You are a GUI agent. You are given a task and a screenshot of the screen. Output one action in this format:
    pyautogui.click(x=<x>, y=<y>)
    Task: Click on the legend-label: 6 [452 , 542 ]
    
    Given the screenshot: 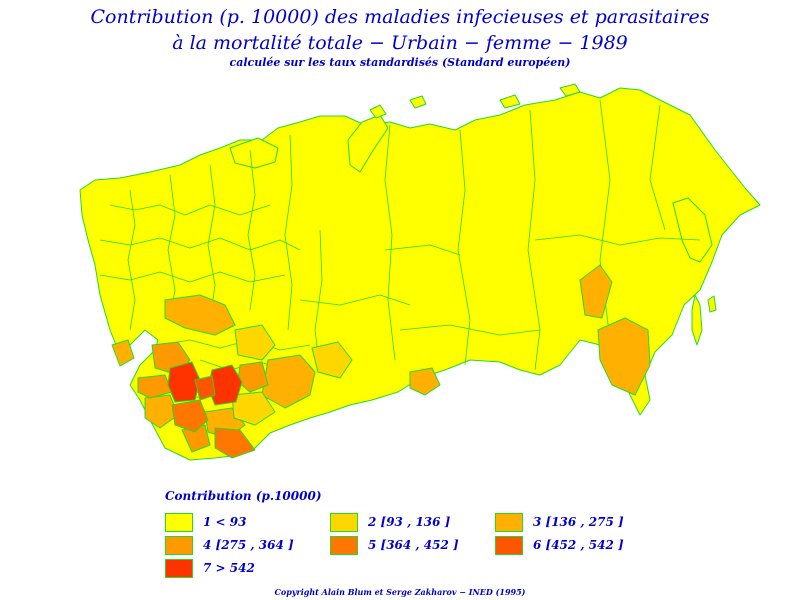 What is the action you would take?
    pyautogui.click(x=578, y=545)
    